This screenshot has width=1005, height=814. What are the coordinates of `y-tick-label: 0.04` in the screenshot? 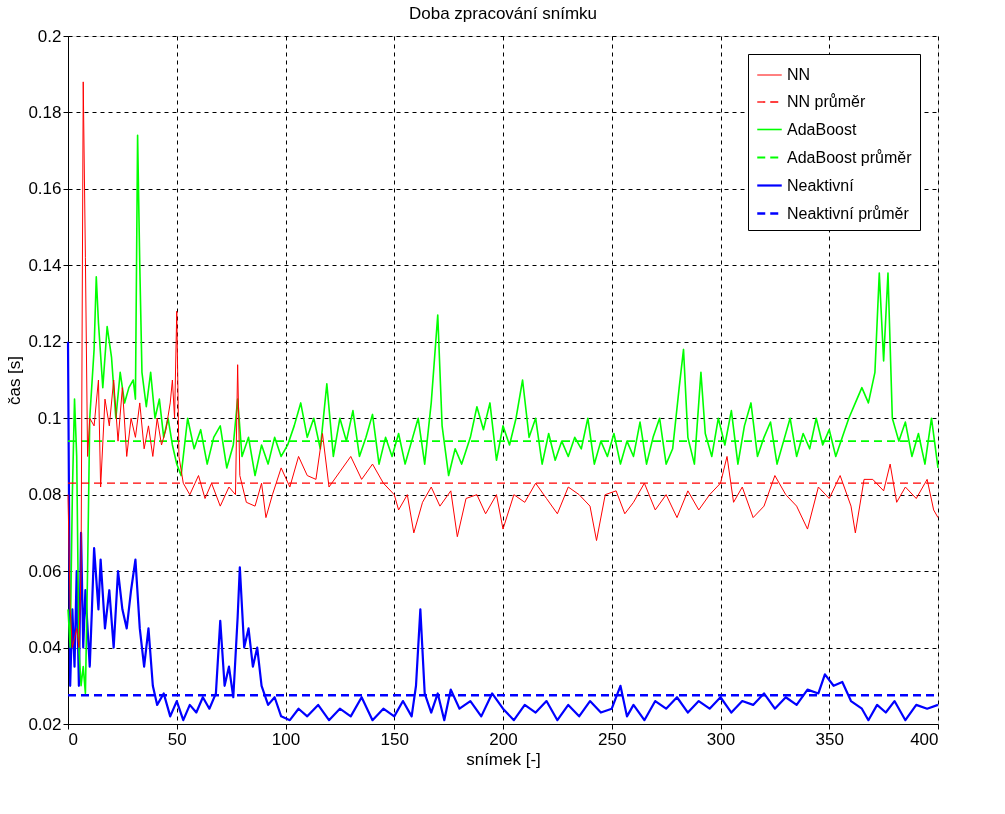 It's located at (45, 648).